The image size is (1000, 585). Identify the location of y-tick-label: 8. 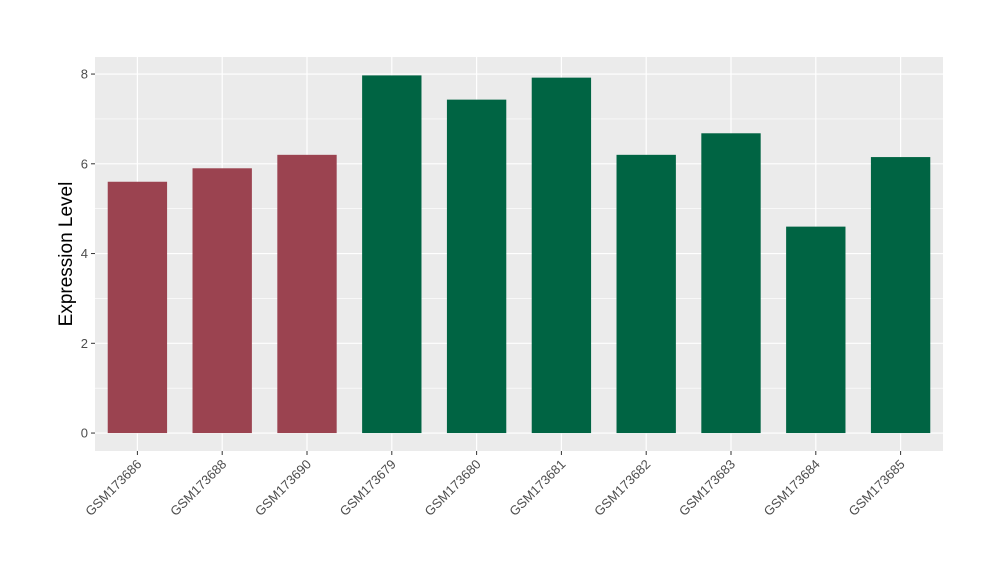
(84, 74).